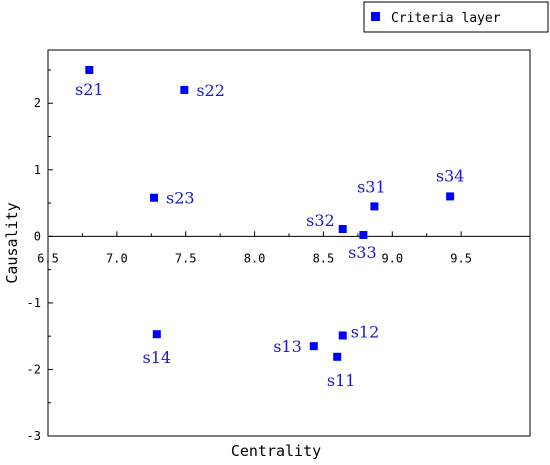 The height and width of the screenshot is (465, 550). What do you see at coordinates (89, 69) in the screenshot?
I see `data-point-s21` at bounding box center [89, 69].